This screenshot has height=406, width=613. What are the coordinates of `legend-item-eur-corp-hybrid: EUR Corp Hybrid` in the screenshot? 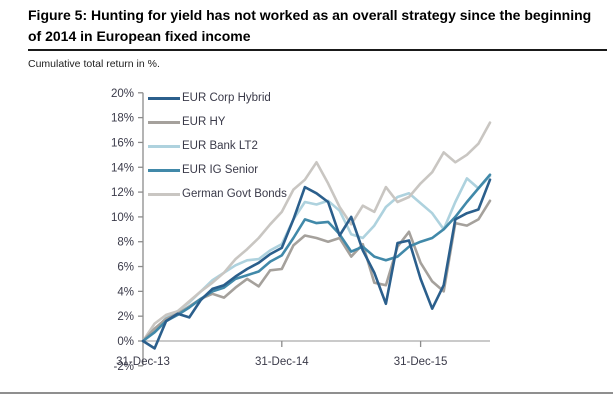 It's located at (217, 98).